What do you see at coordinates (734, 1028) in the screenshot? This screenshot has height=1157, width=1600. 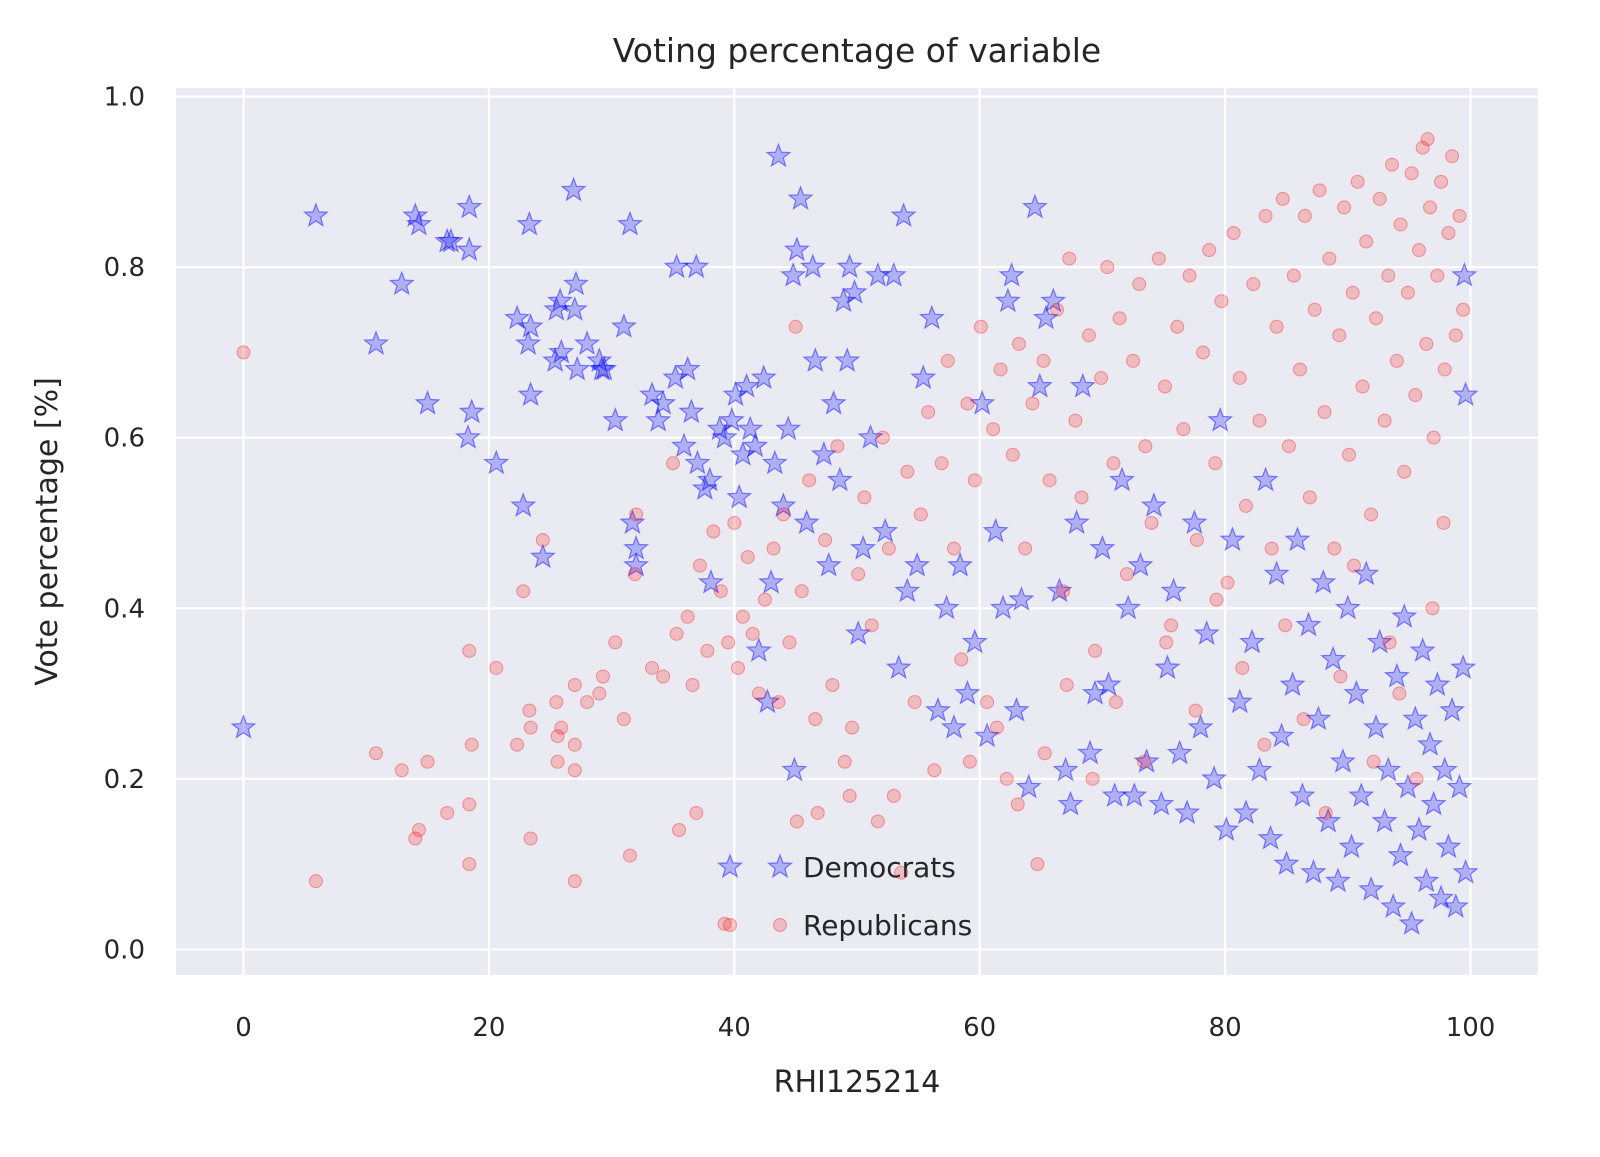 I see `x-tick-label: 40` at bounding box center [734, 1028].